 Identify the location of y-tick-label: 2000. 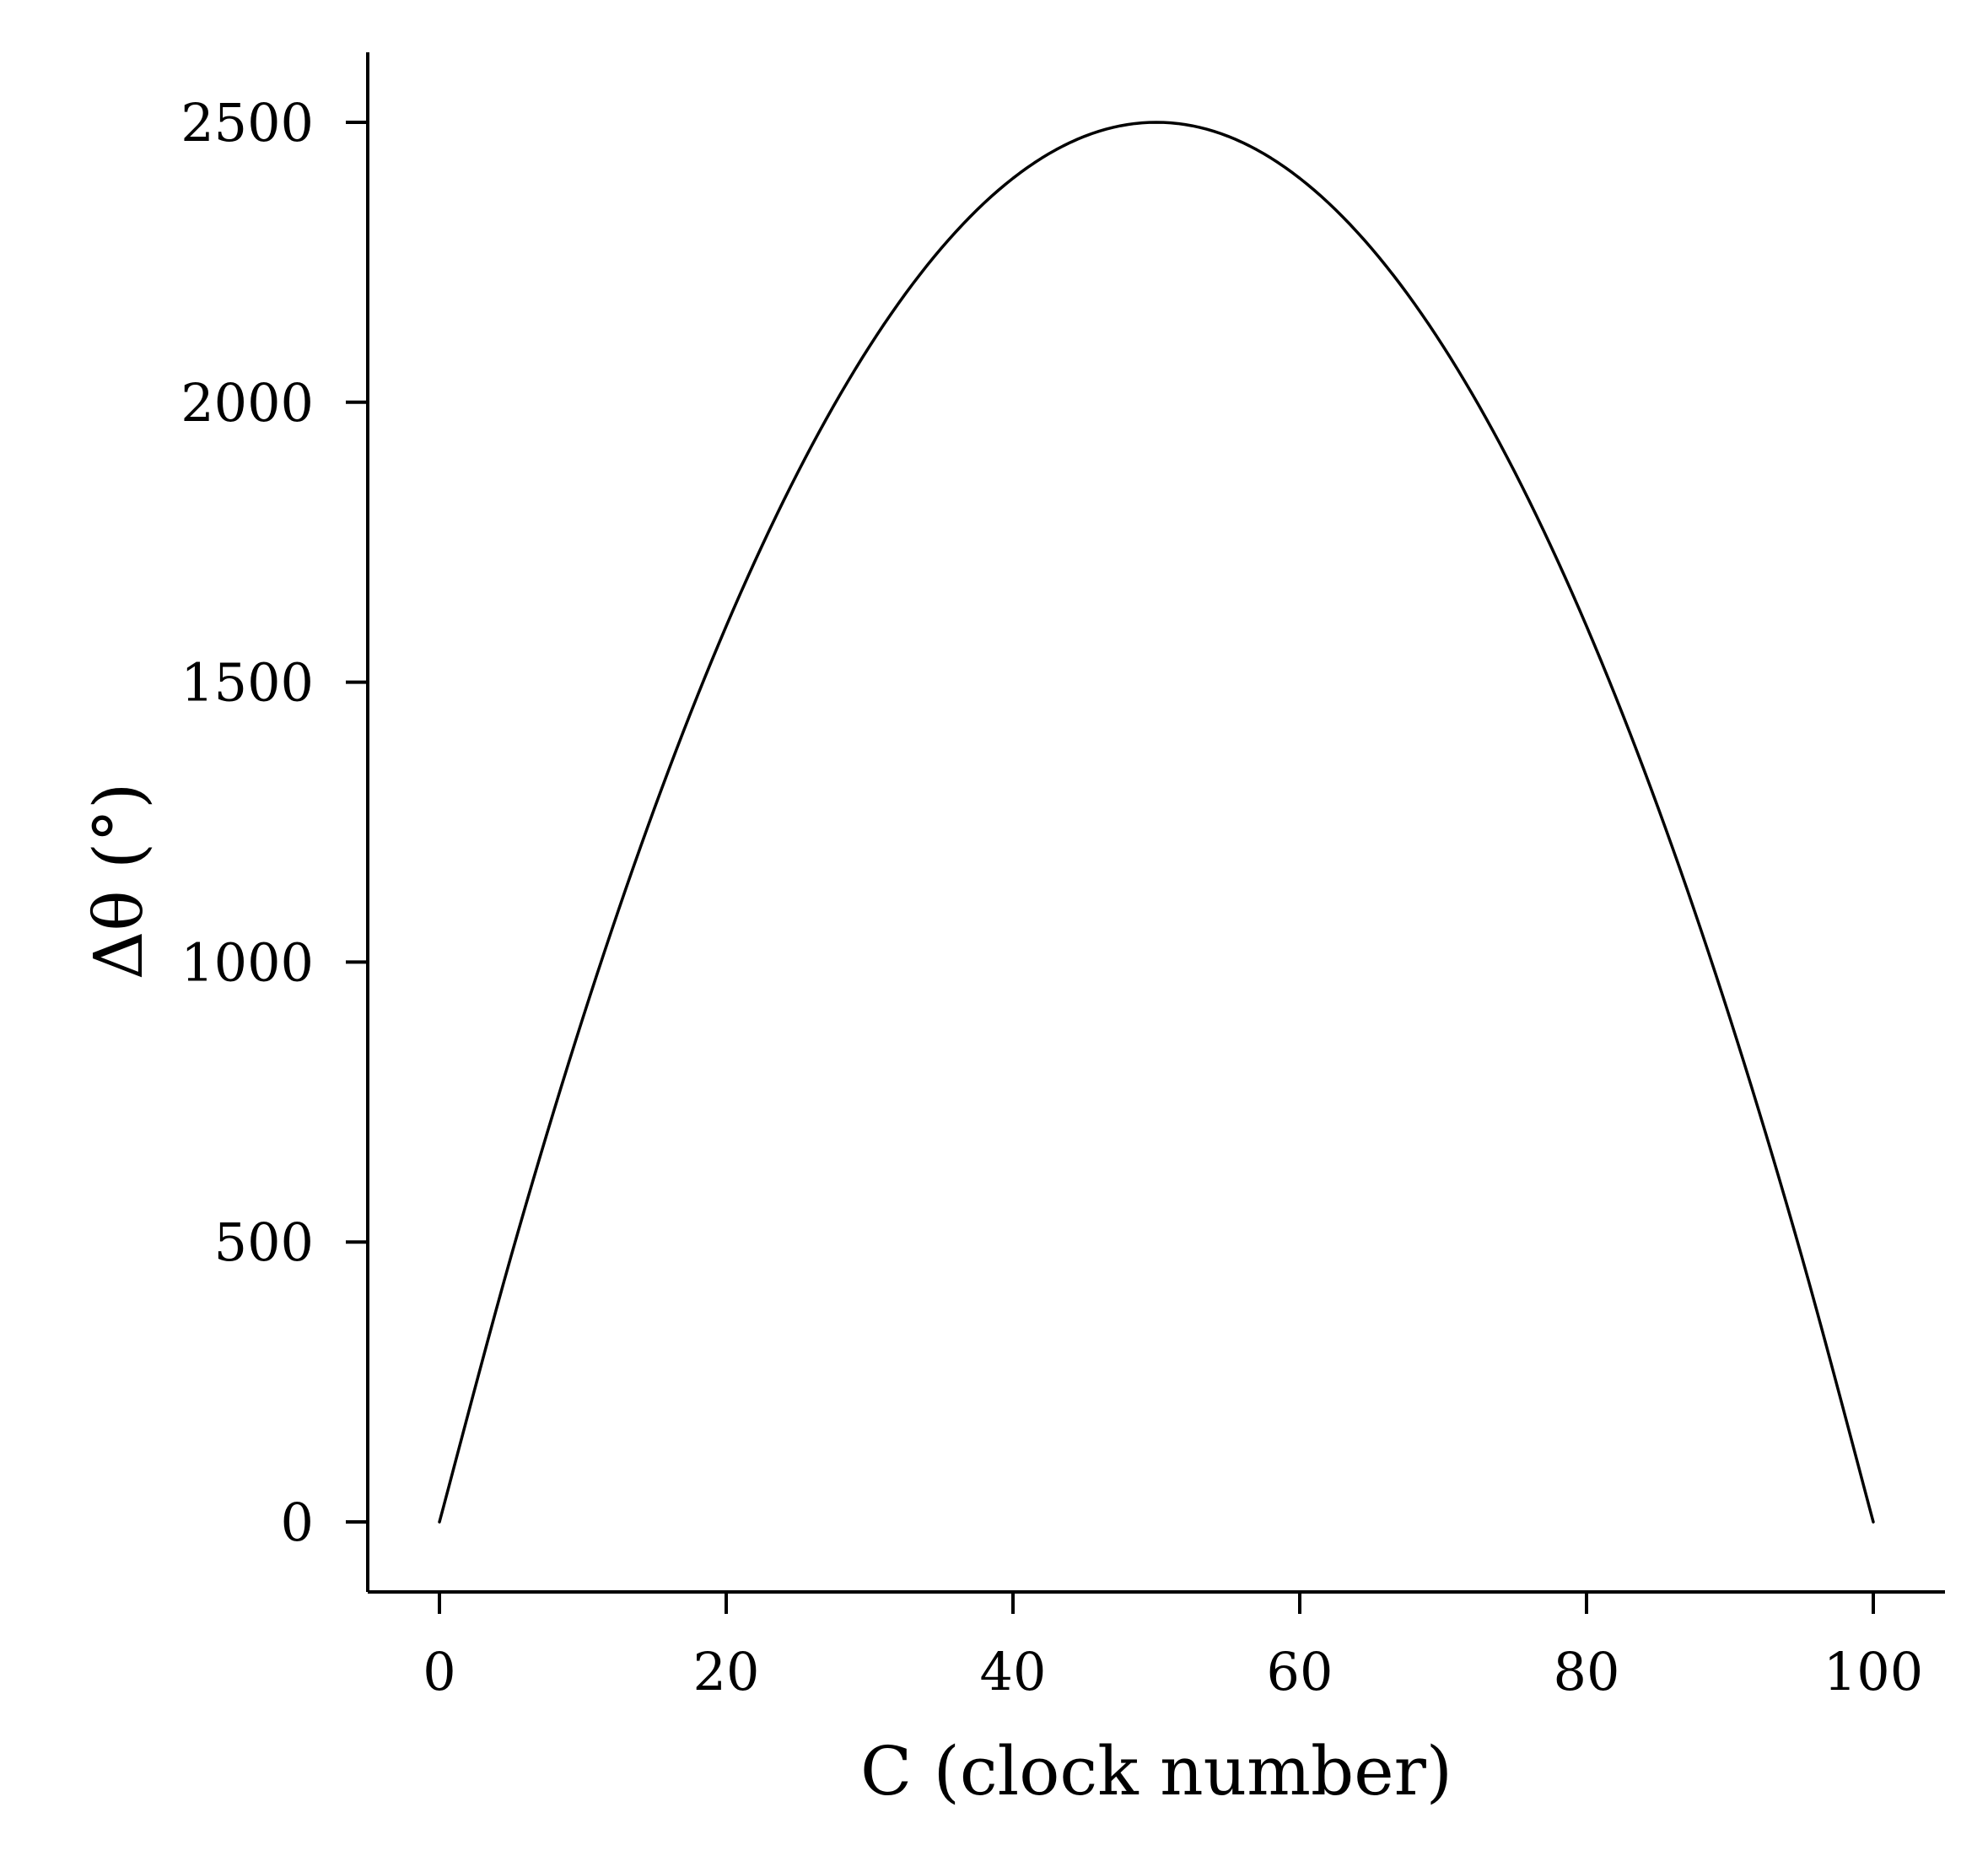
(247, 403).